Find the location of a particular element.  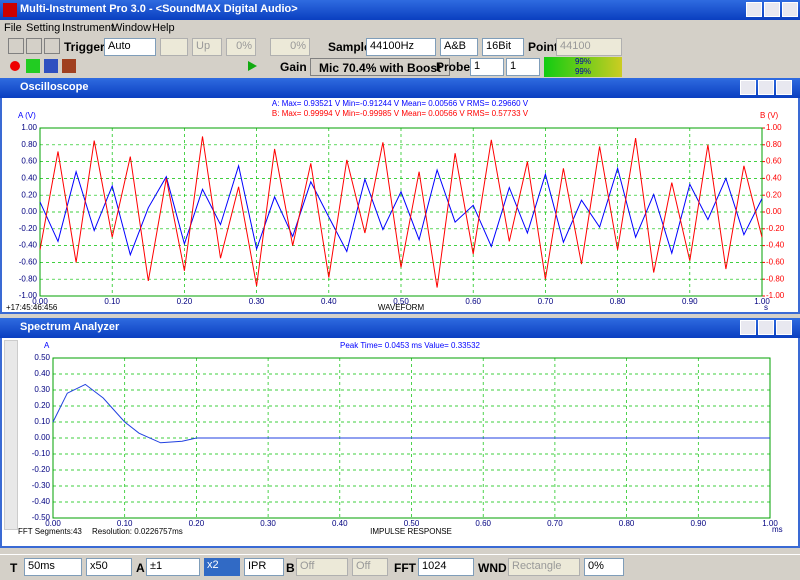

x-axis-label: WAVEFORM is located at coordinates (401, 307).